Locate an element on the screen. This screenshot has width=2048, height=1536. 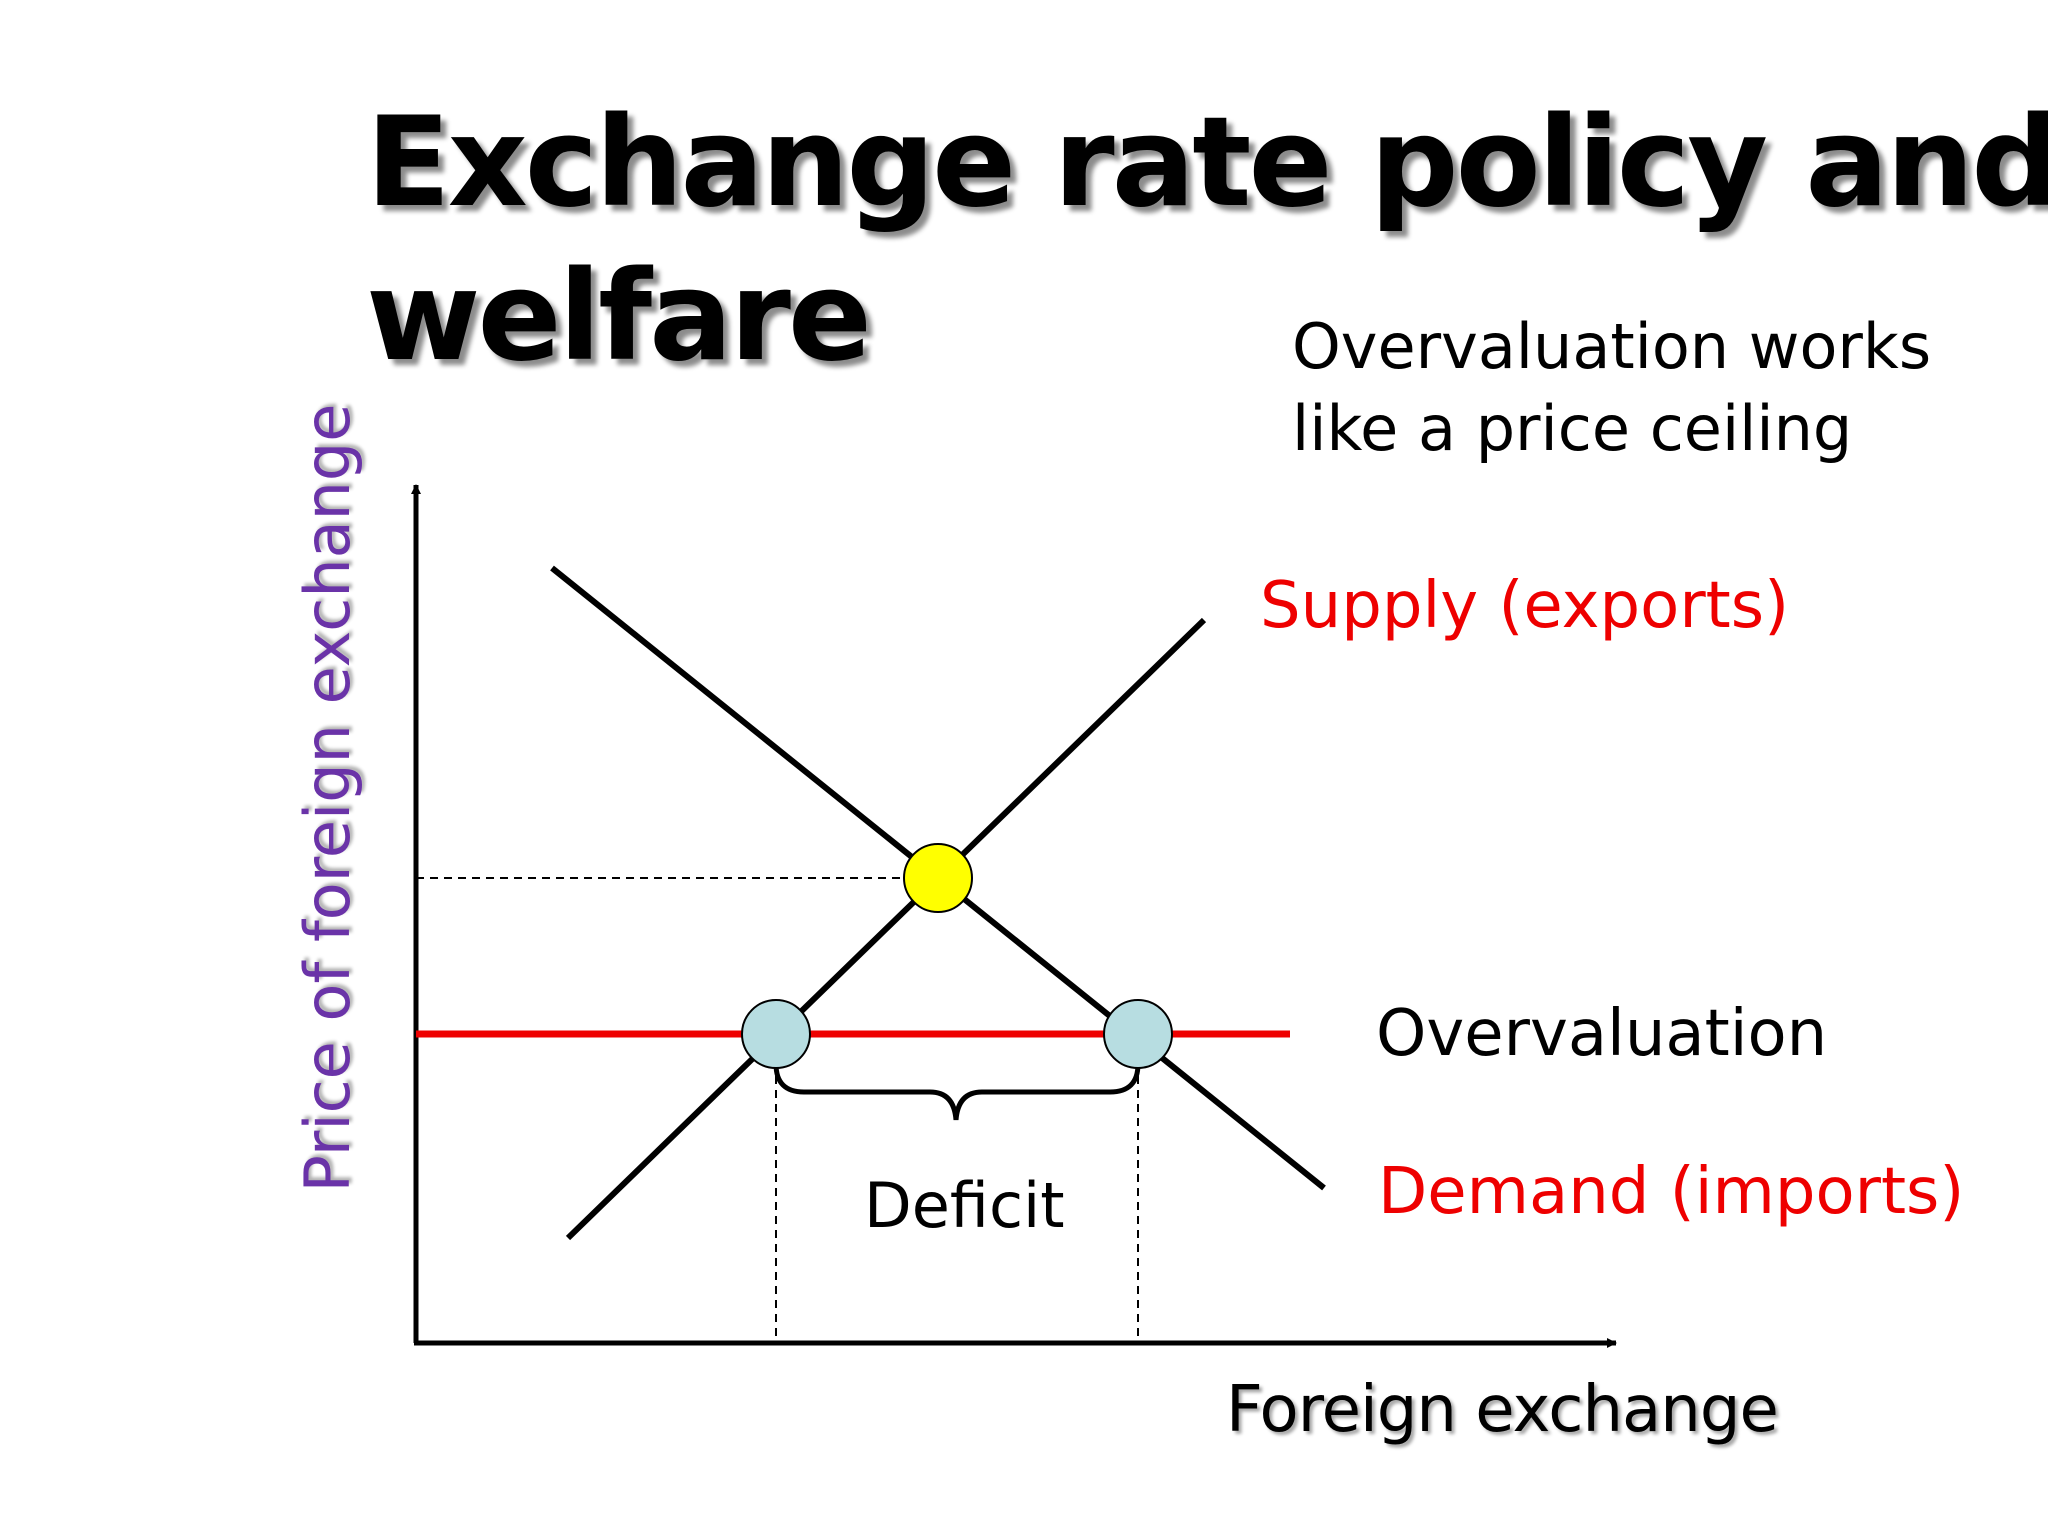
slide-title-line-2: welfare is located at coordinates (619, 317).